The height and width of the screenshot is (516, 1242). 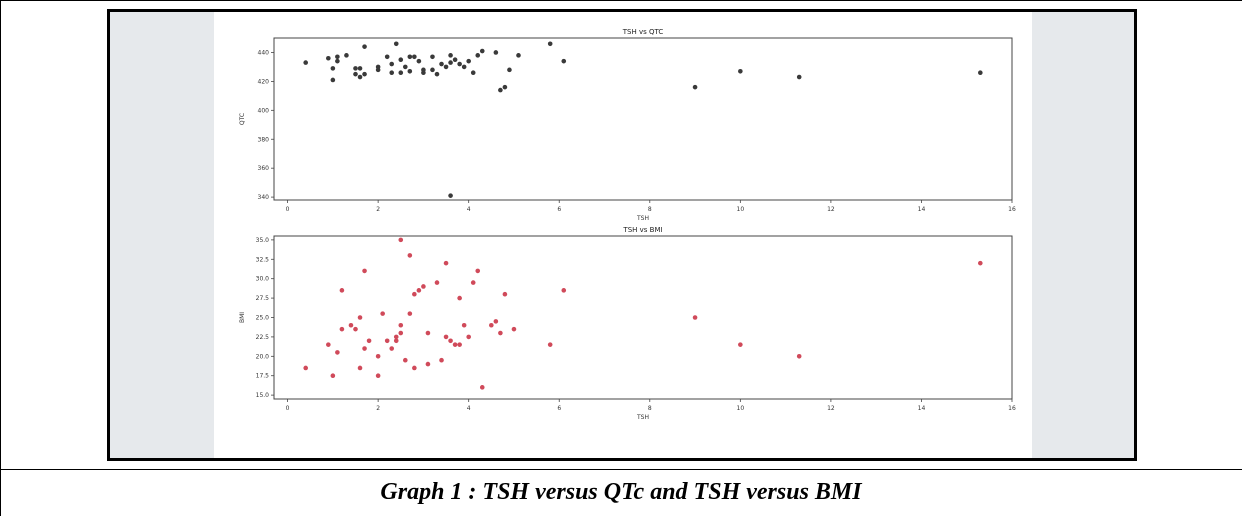 What do you see at coordinates (264, 81) in the screenshot?
I see `qtc-y-tick-label: 420` at bounding box center [264, 81].